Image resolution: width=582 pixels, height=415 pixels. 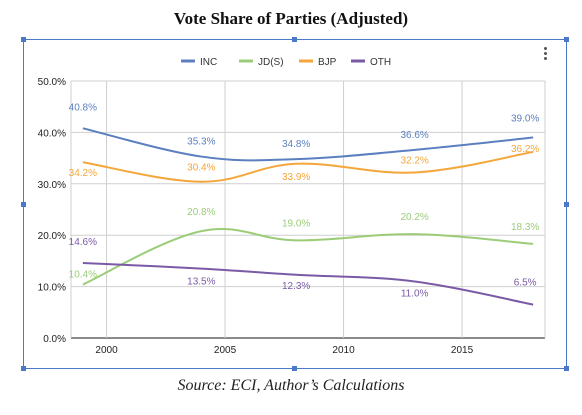 I want to click on data-label: 19.0%, so click(x=296, y=223).